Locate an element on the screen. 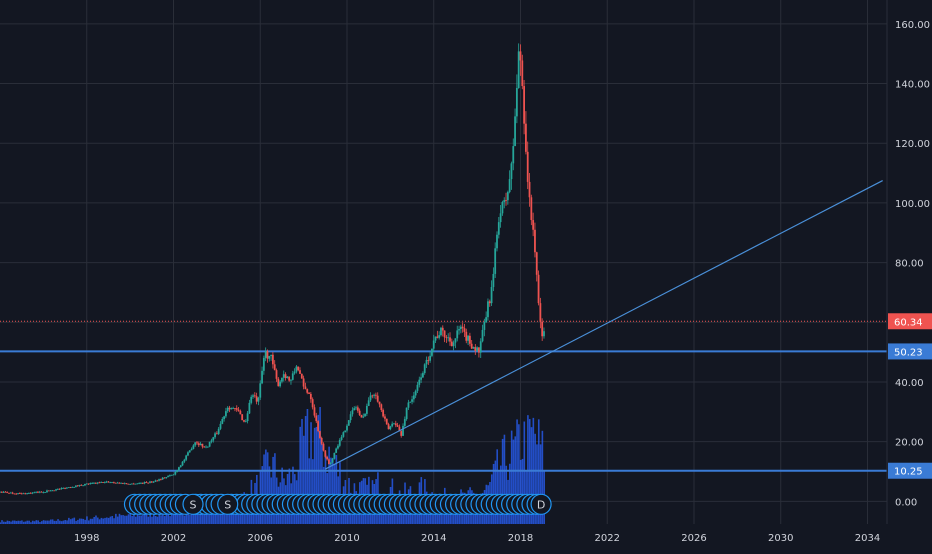 The image size is (932, 554). time-axis: 1998 2002 2006 2010 2014 2018 2022 2026 2030 2034 is located at coordinates (477, 538).